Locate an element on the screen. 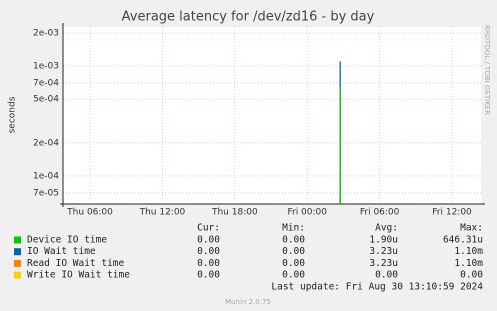 The width and height of the screenshot is (497, 311). watermark: RRDTOOL / TOBI OETIKER is located at coordinates (487, 70).